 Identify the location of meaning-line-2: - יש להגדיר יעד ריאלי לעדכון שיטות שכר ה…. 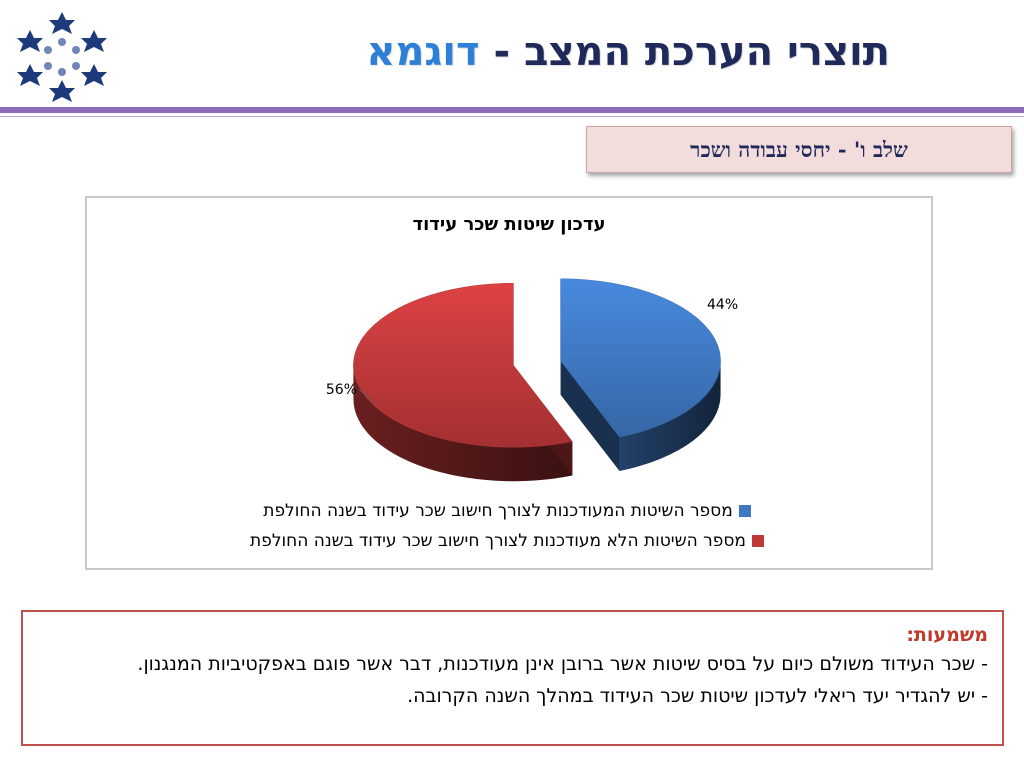
(697, 696).